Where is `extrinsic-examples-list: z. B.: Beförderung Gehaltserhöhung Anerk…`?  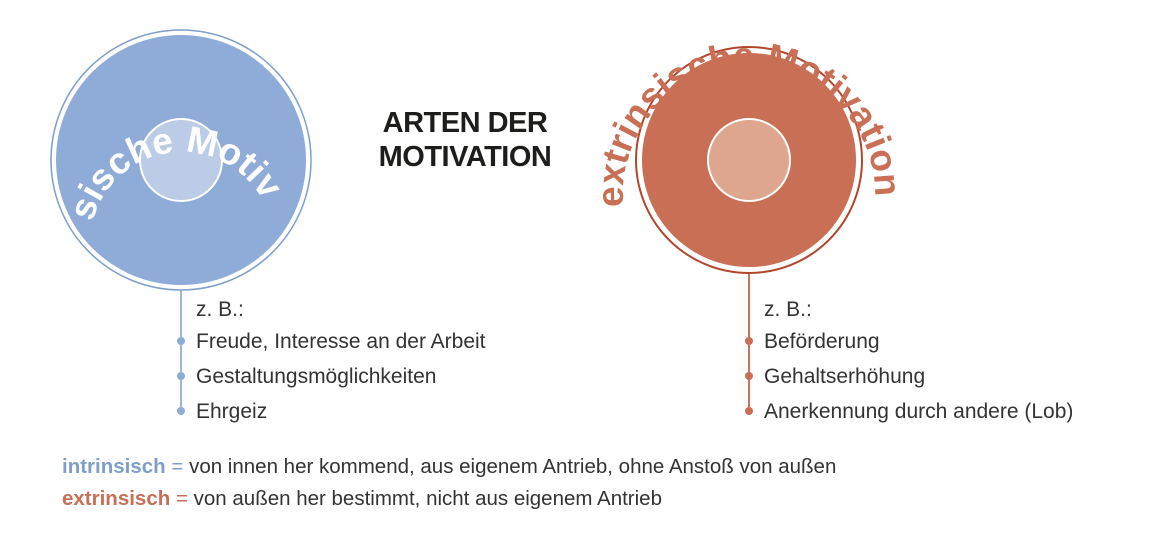
extrinsic-examples-list: z. B.: Beförderung Gehaltserhöhung Anerk… is located at coordinates (918, 362).